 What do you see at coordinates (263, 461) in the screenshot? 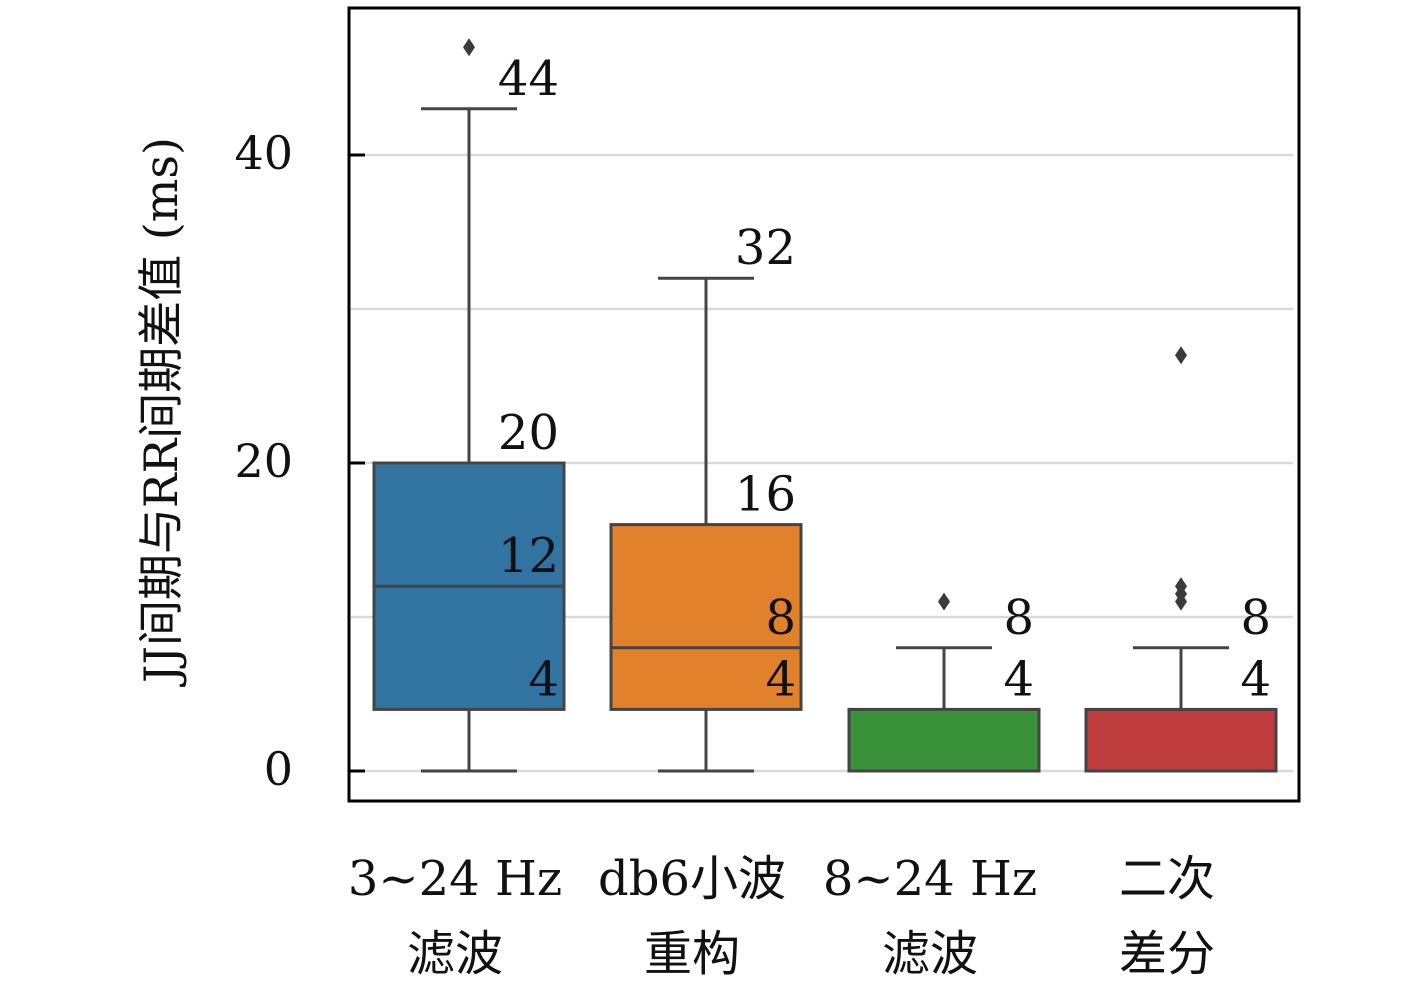
I see `y-tick-label: 20` at bounding box center [263, 461].